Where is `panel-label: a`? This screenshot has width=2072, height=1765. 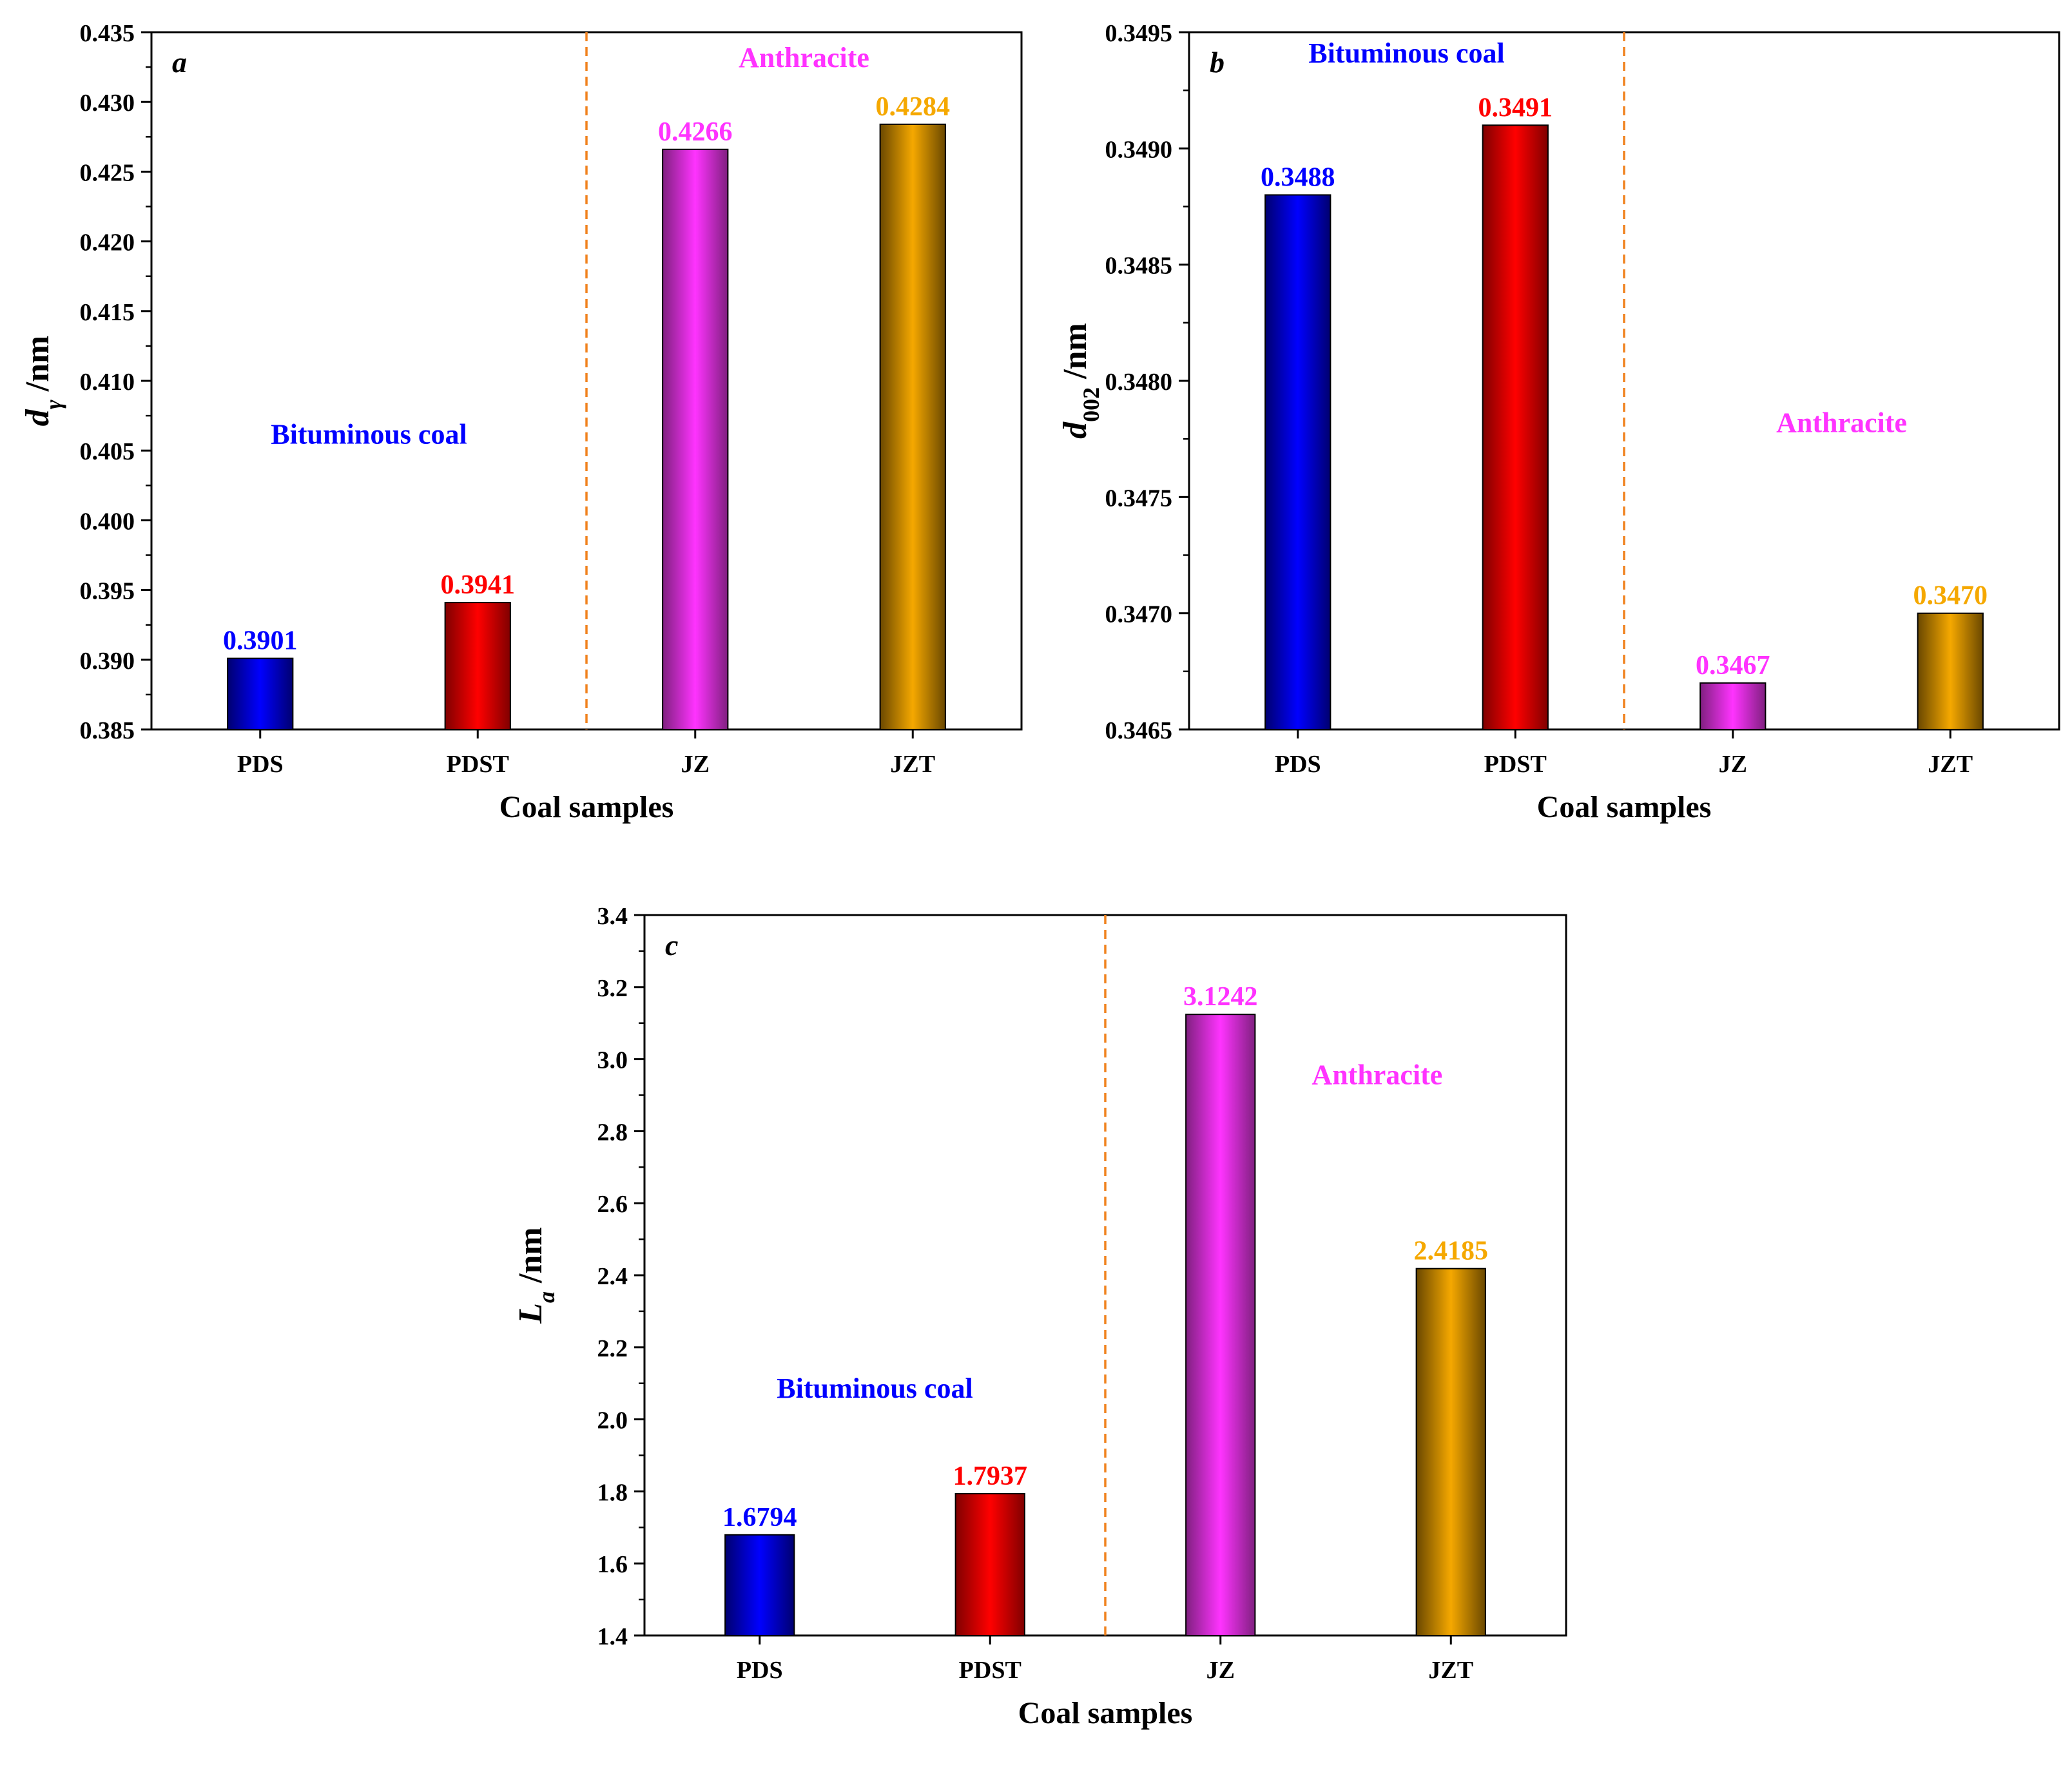 panel-label: a is located at coordinates (179, 62).